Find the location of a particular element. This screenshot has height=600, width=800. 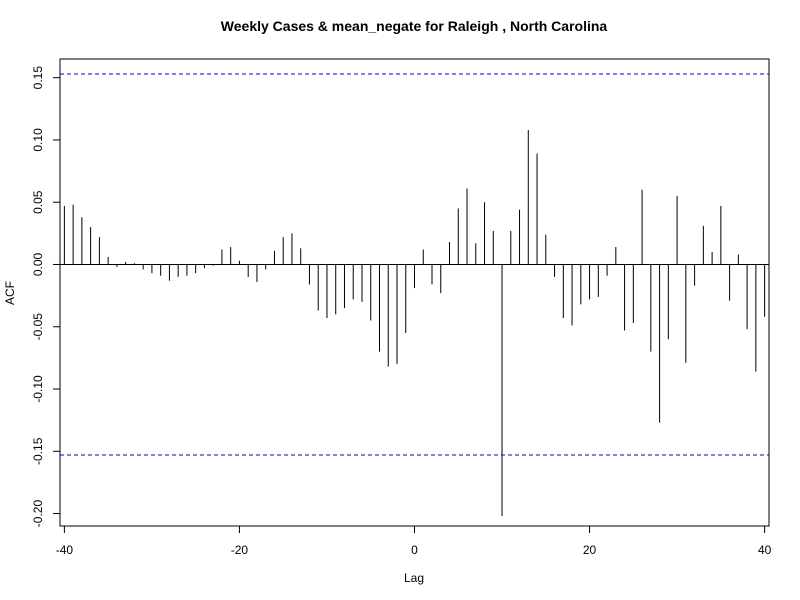

x-tick-label: 40 is located at coordinates (765, 550).